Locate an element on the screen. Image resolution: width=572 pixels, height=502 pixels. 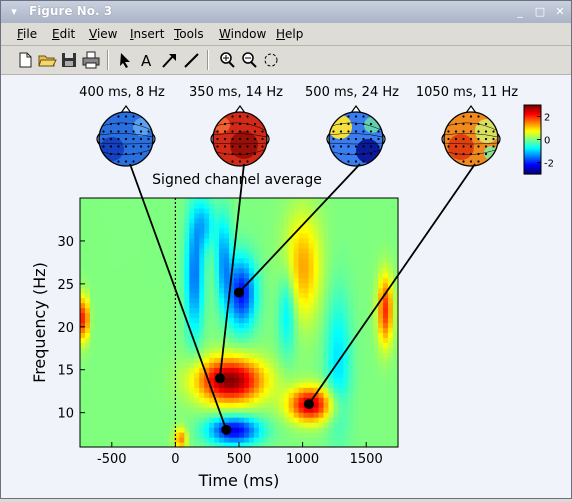
zoom-in-icon is located at coordinates (227, 60).